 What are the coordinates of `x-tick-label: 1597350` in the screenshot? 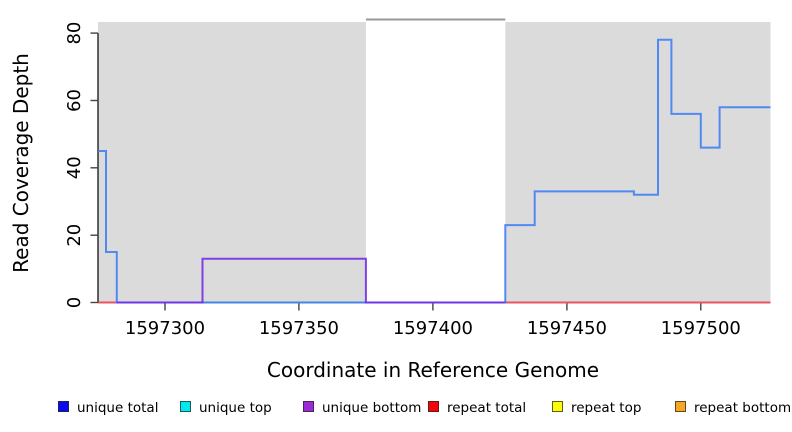 It's located at (299, 328).